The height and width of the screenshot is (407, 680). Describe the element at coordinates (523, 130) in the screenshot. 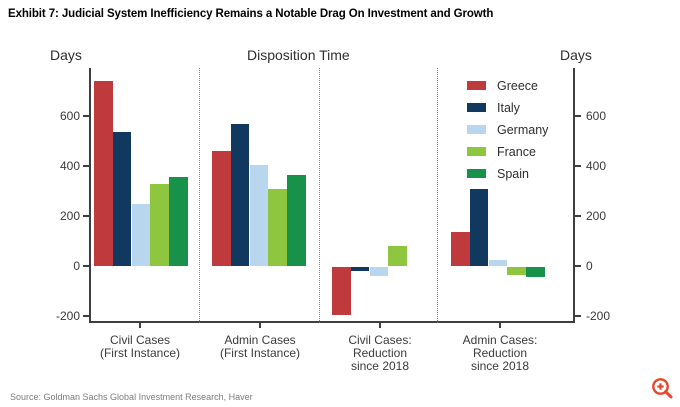

I see `legend-label-germany: Germany` at that location.